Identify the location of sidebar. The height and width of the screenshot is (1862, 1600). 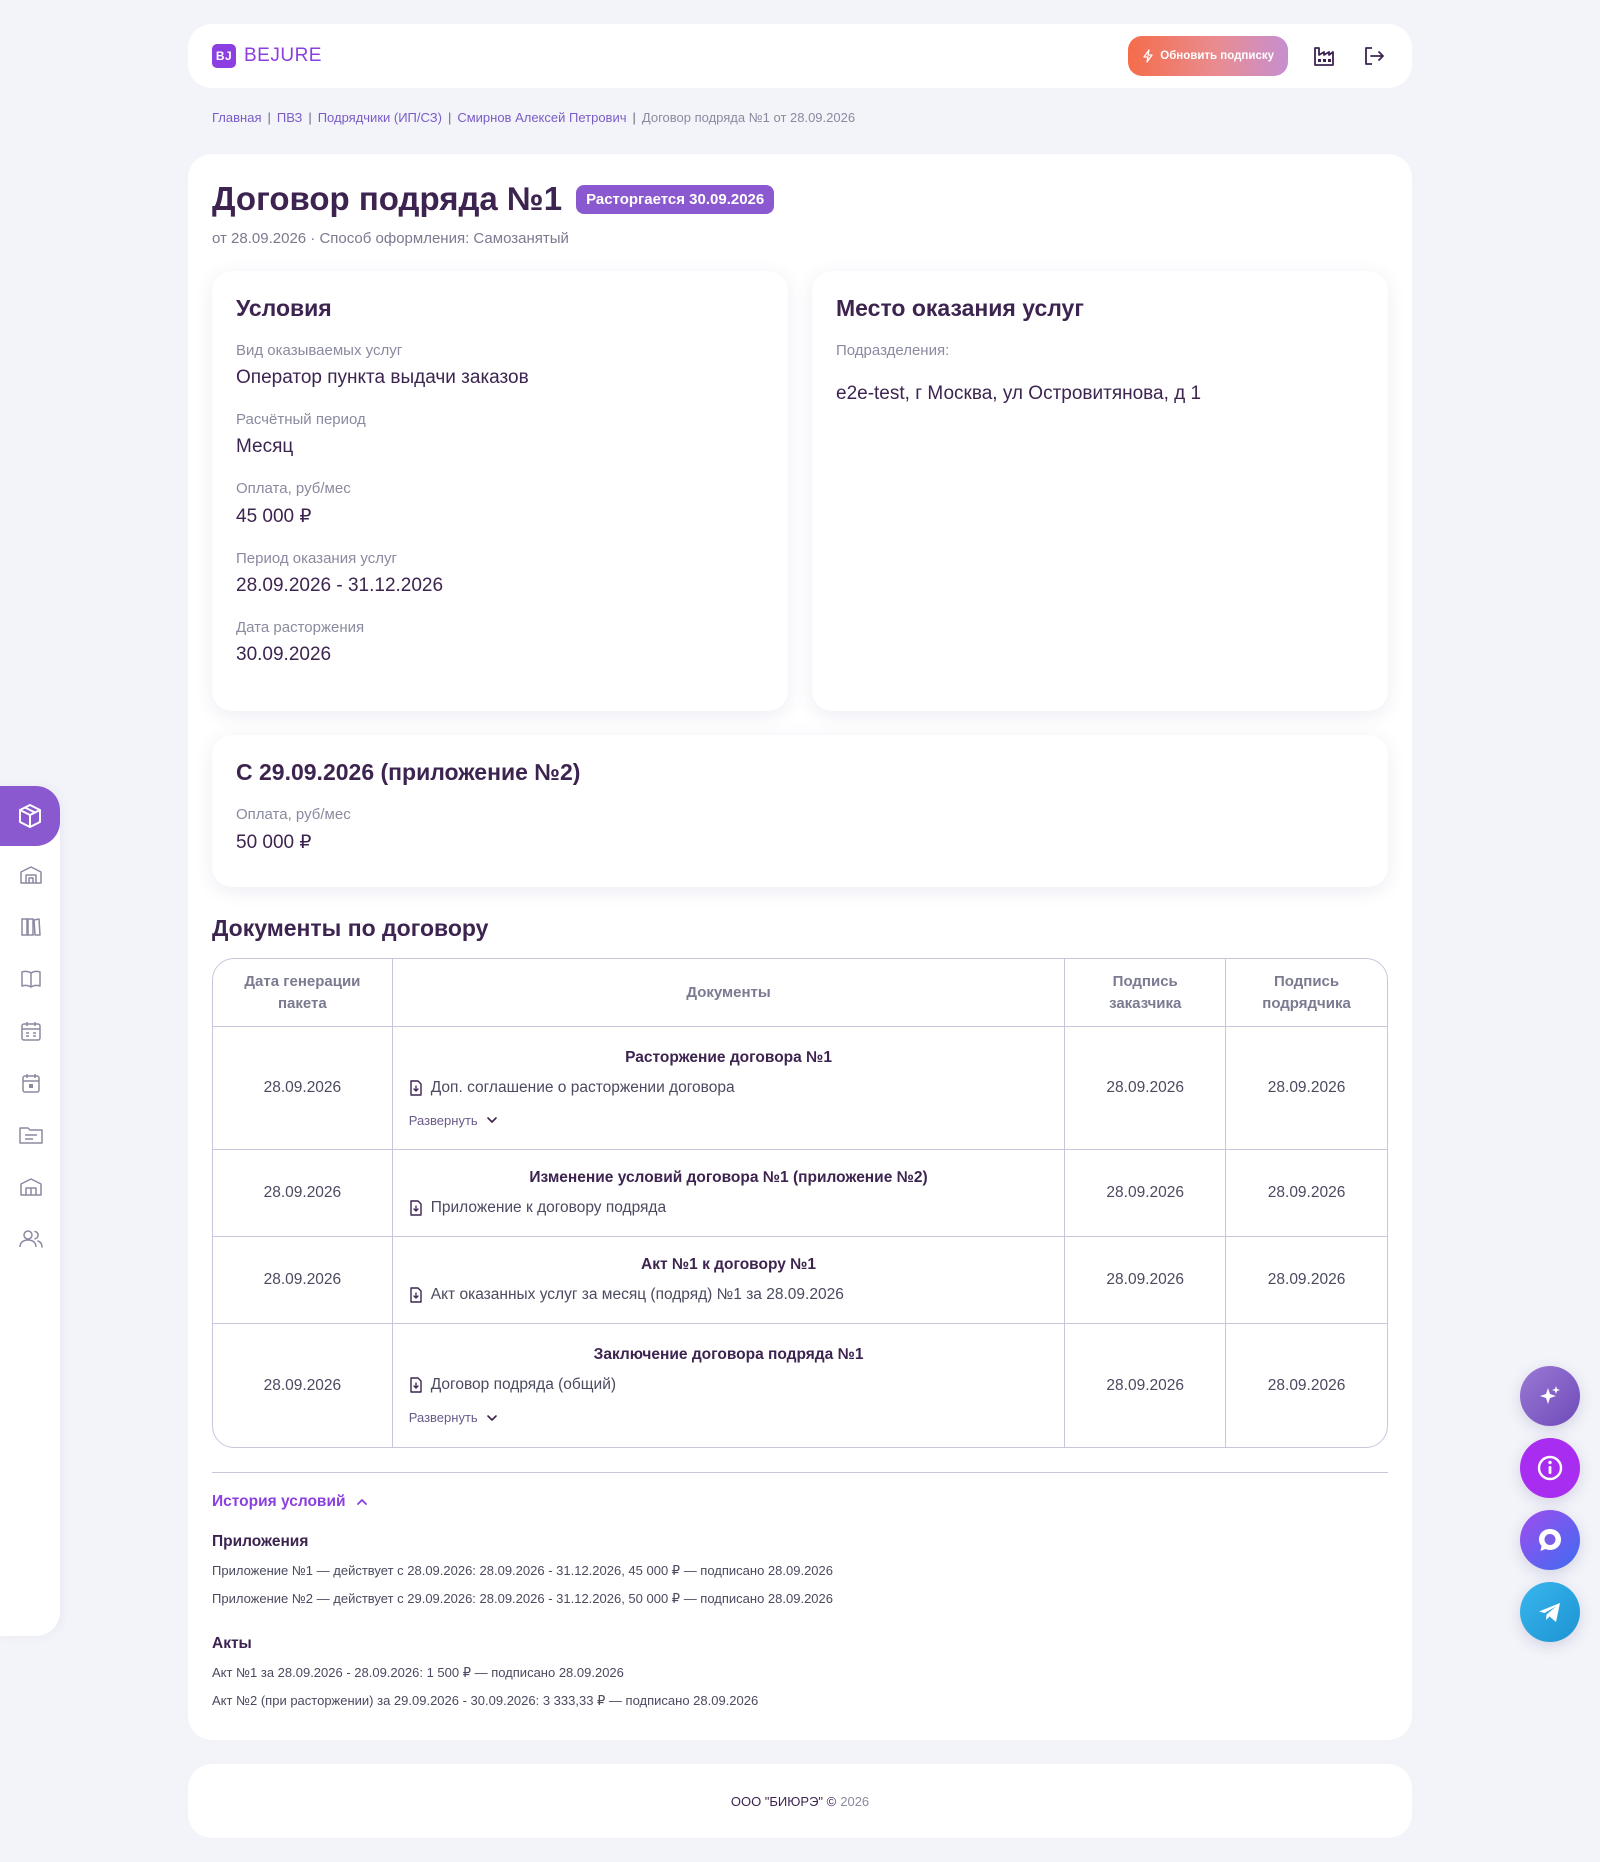
(30, 1211).